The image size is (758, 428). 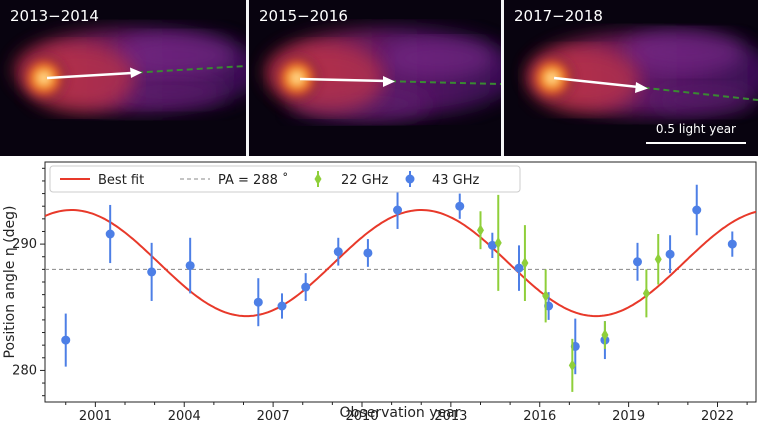 I want to click on legend-43ghz-label: 43 GHz, so click(x=456, y=180).